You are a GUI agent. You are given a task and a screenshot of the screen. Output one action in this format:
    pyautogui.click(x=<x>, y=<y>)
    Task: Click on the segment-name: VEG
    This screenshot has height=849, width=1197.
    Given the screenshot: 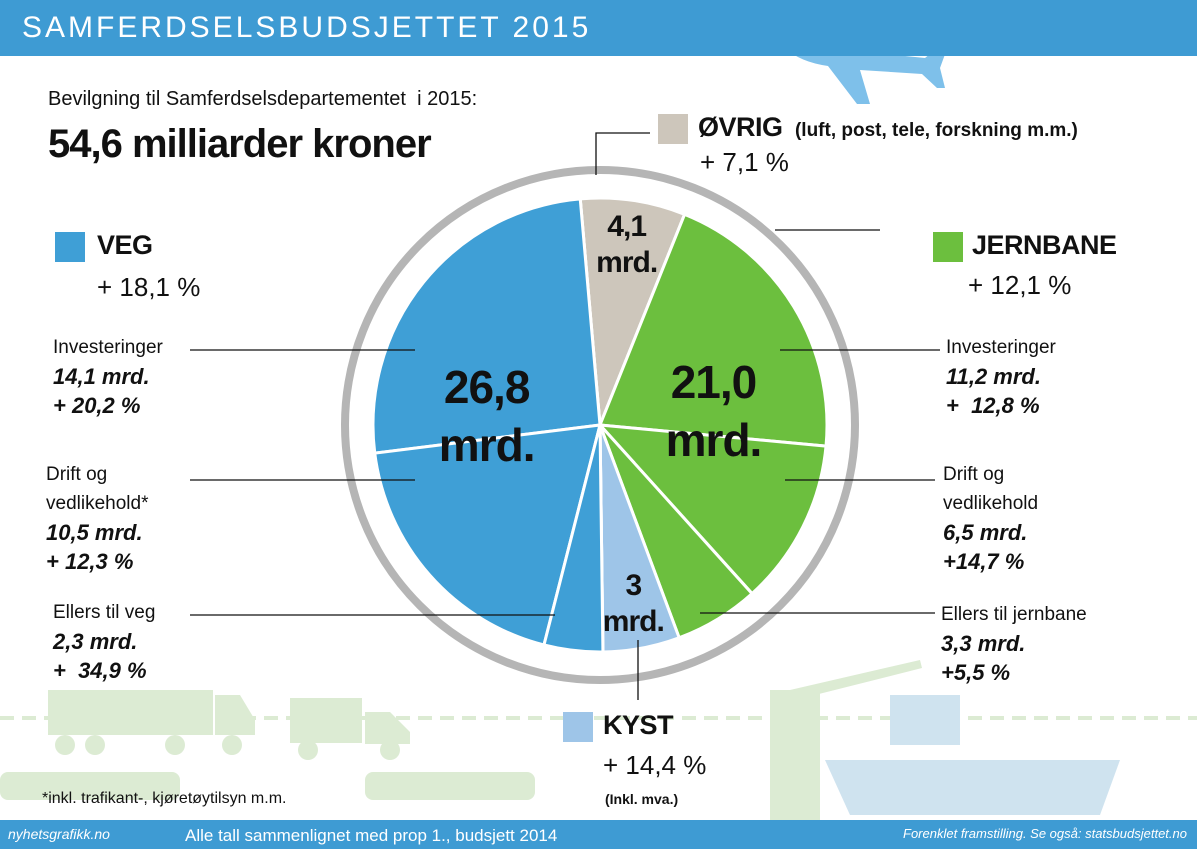 What is the action you would take?
    pyautogui.click(x=125, y=245)
    